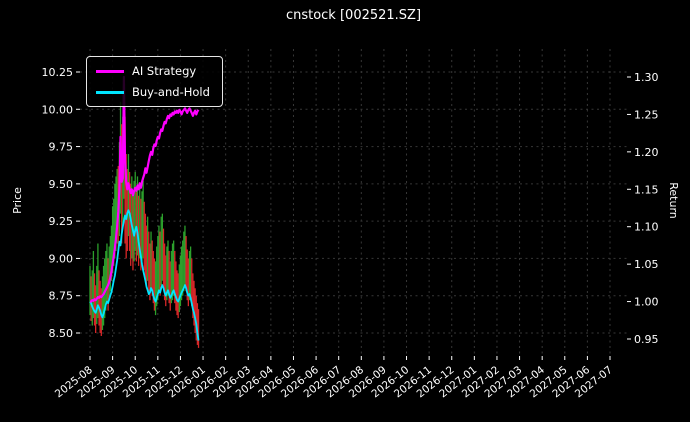  What do you see at coordinates (144, 189) in the screenshot?
I see `ai-strategy-line` at bounding box center [144, 189].